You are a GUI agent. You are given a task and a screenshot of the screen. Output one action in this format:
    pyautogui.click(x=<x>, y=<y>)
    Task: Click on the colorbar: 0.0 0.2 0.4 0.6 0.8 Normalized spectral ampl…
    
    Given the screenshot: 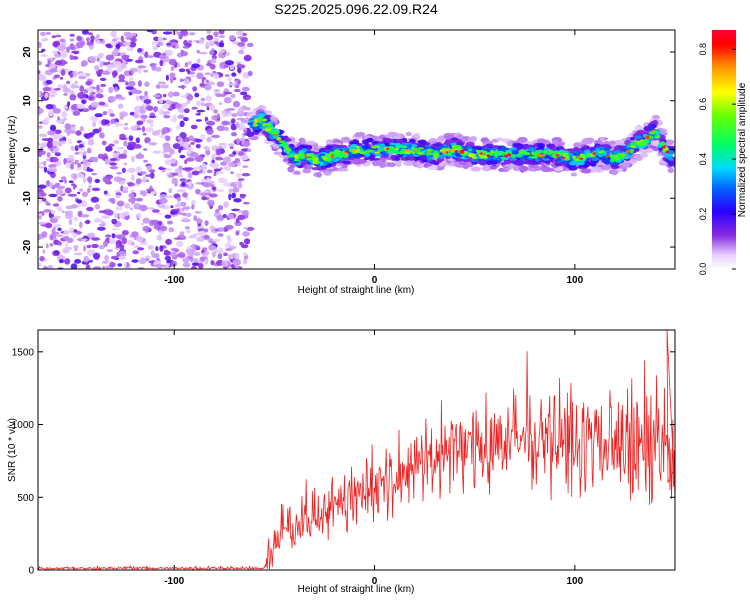 What is the action you would take?
    pyautogui.click(x=723, y=152)
    